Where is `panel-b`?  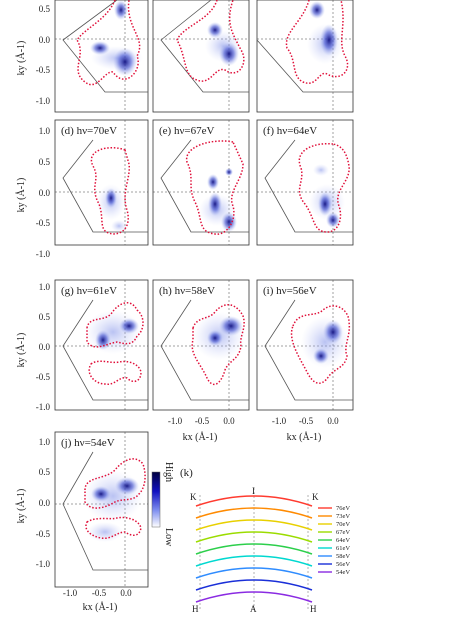
panel-b is located at coordinates (201, 56).